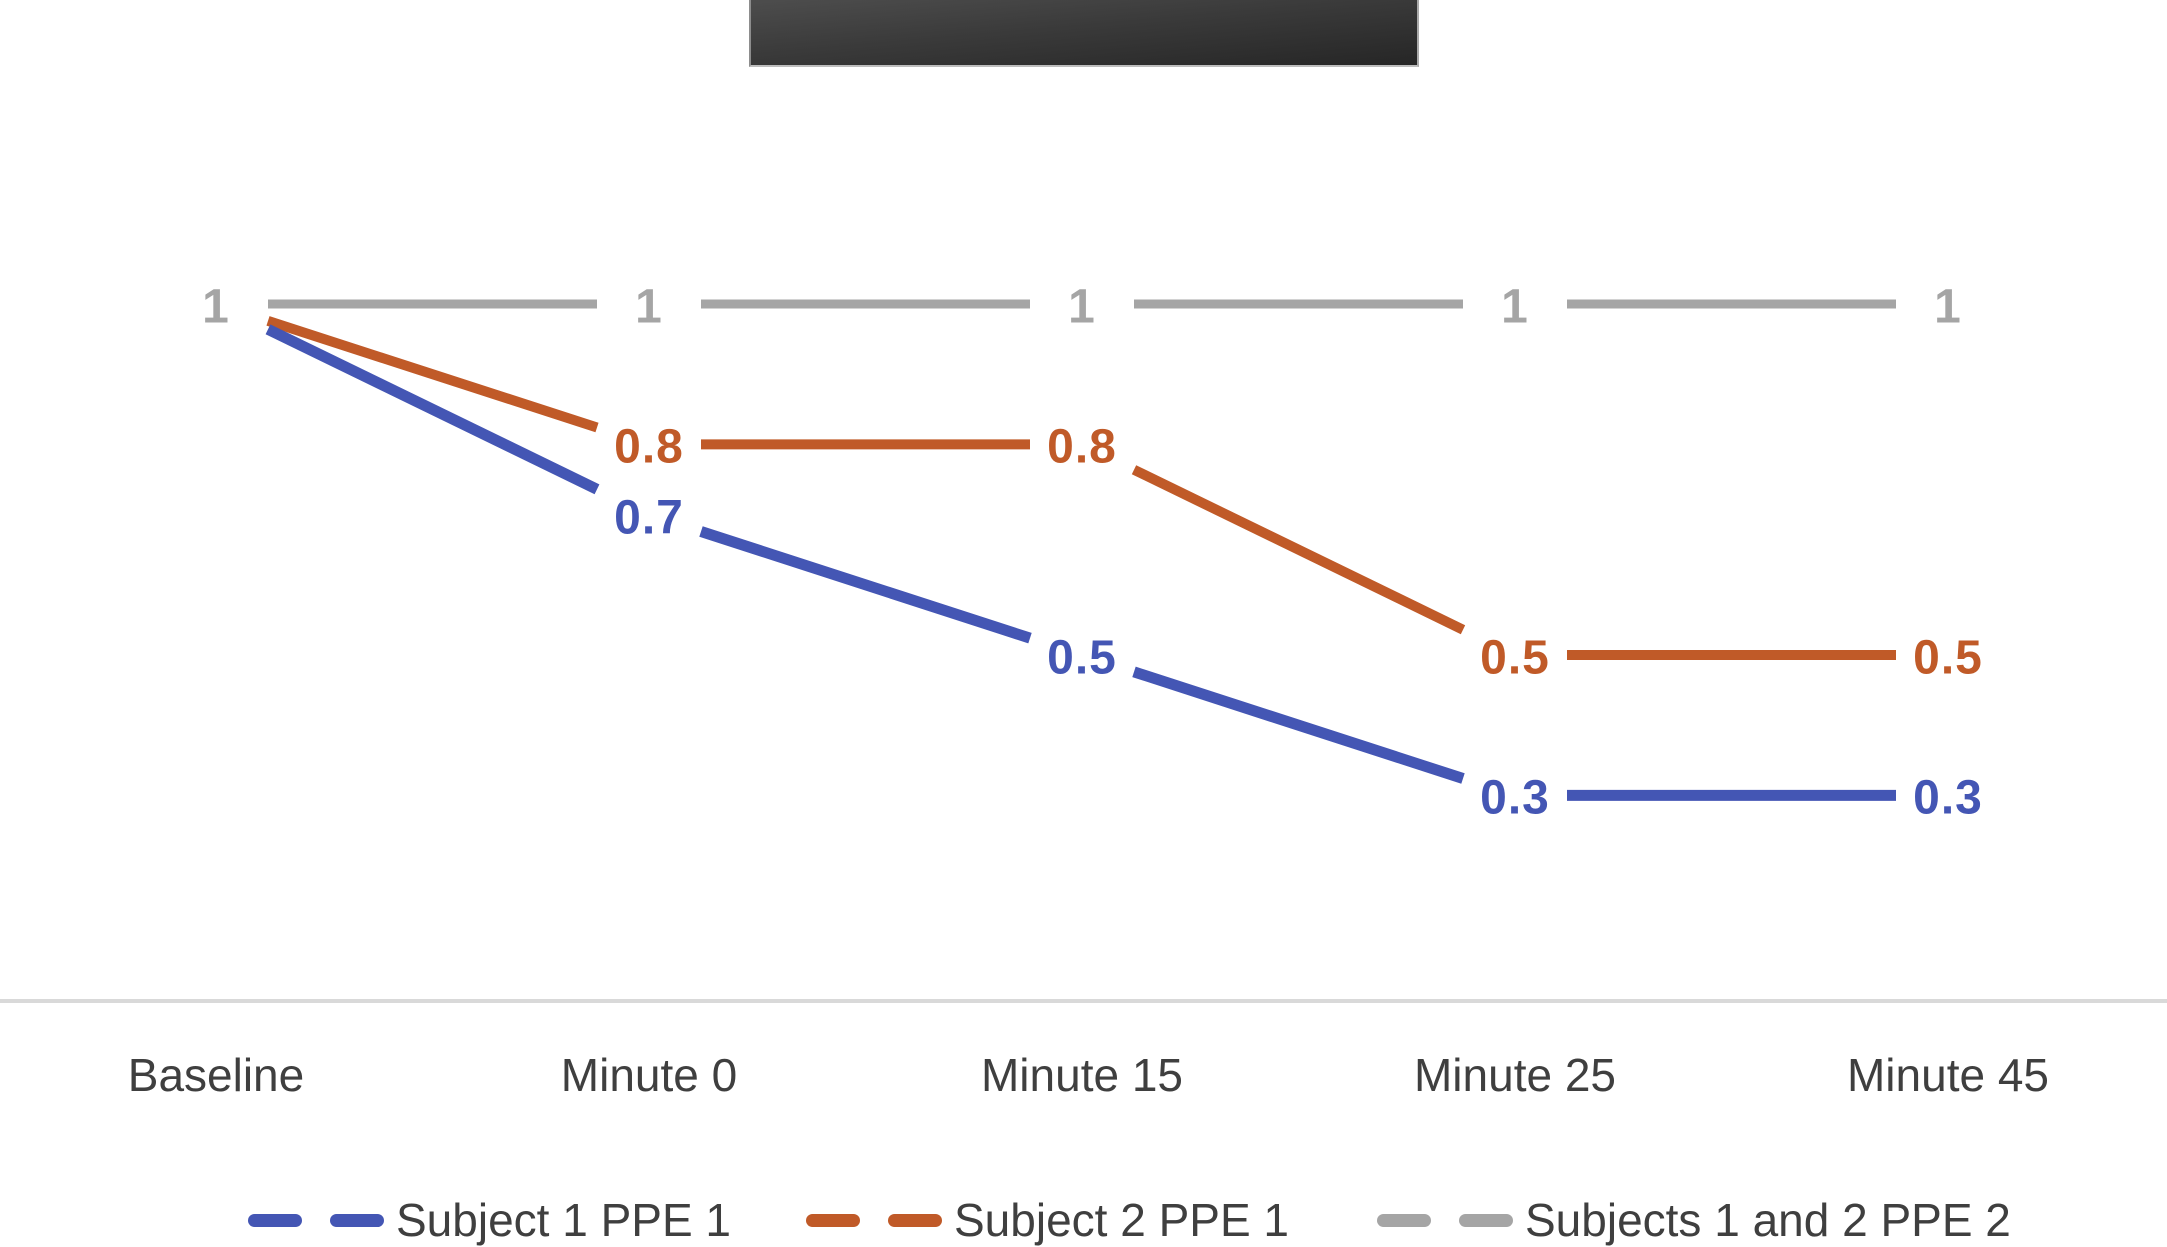 The image size is (2167, 1247). I want to click on legend-label: Subject 1 PPE 1, so click(563, 1220).